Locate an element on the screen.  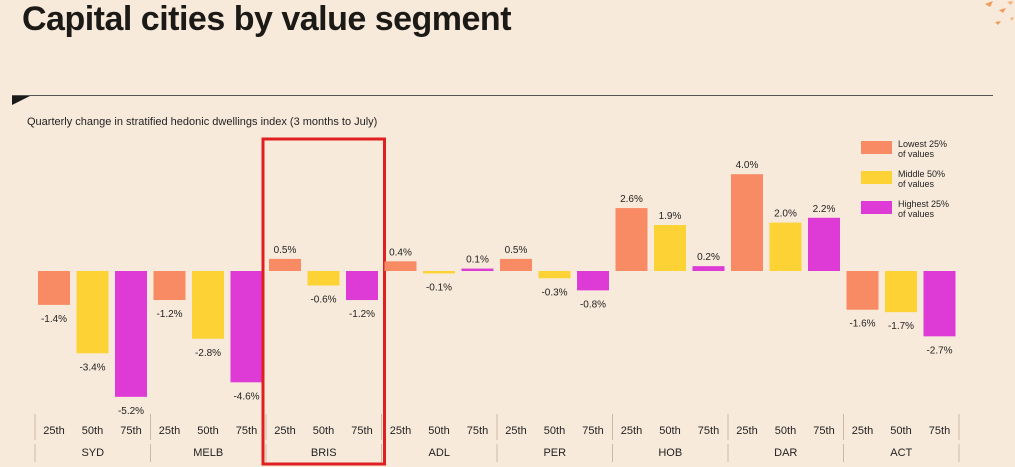
data-label: 2.2% is located at coordinates (824, 209).